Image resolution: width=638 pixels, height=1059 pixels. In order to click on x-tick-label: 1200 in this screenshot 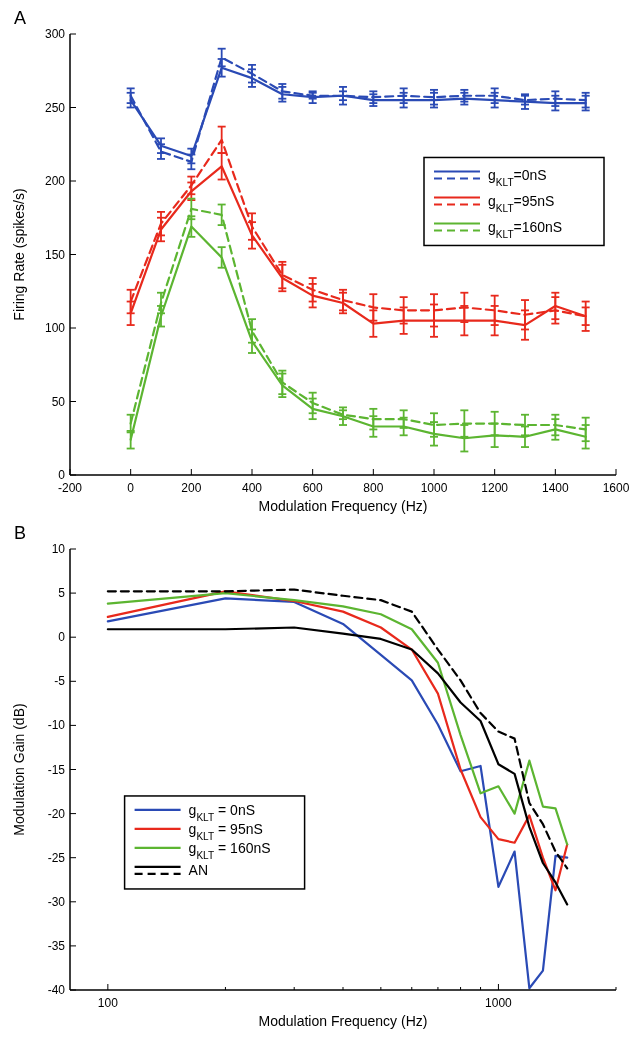, I will do `click(495, 488)`.